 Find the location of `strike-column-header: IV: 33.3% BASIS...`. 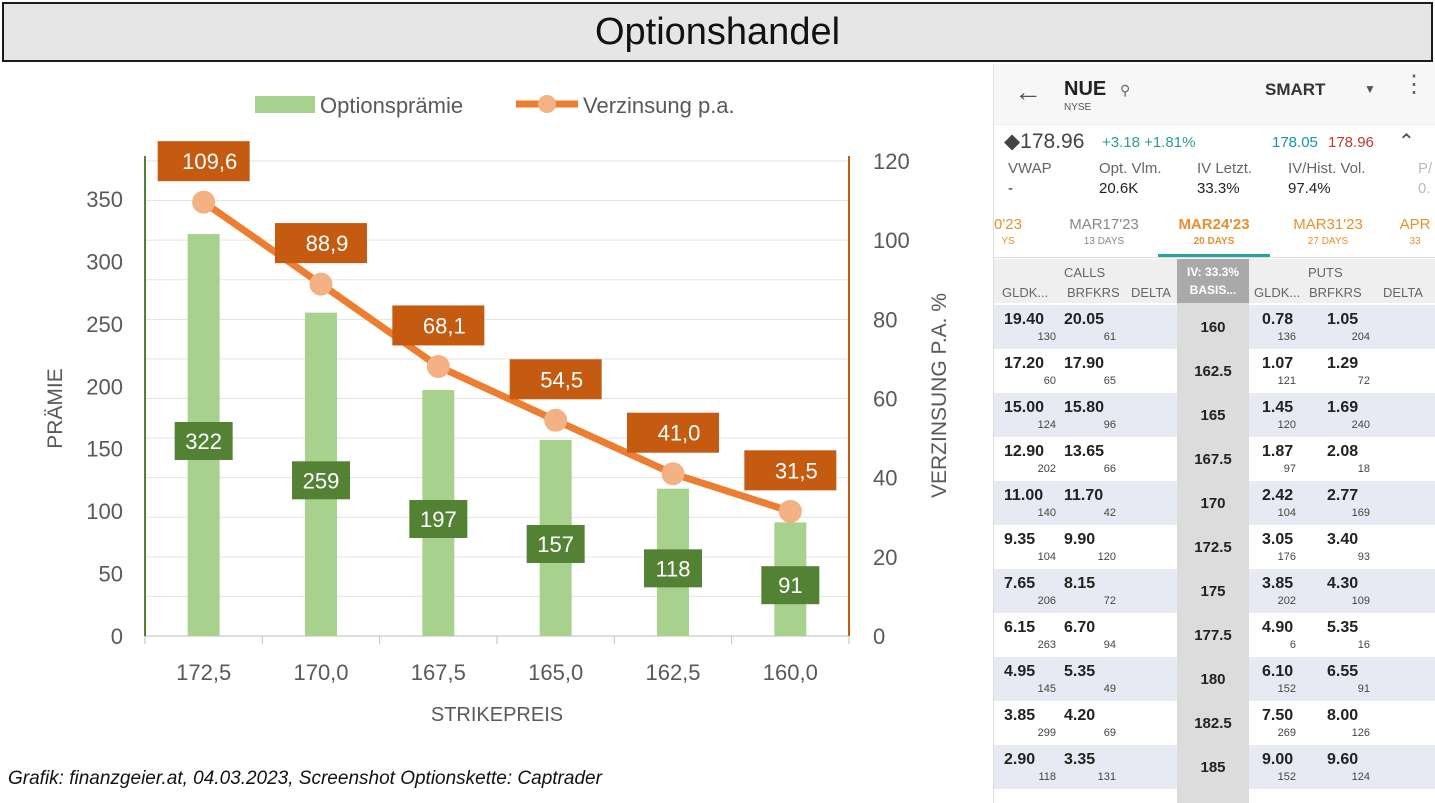

strike-column-header: IV: 33.3% BASIS... is located at coordinates (1213, 281).